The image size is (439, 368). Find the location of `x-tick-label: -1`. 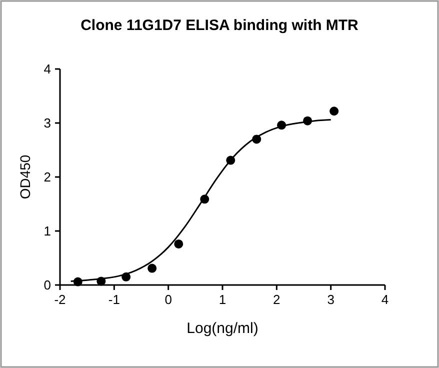

x-tick-label: -1 is located at coordinates (114, 299).